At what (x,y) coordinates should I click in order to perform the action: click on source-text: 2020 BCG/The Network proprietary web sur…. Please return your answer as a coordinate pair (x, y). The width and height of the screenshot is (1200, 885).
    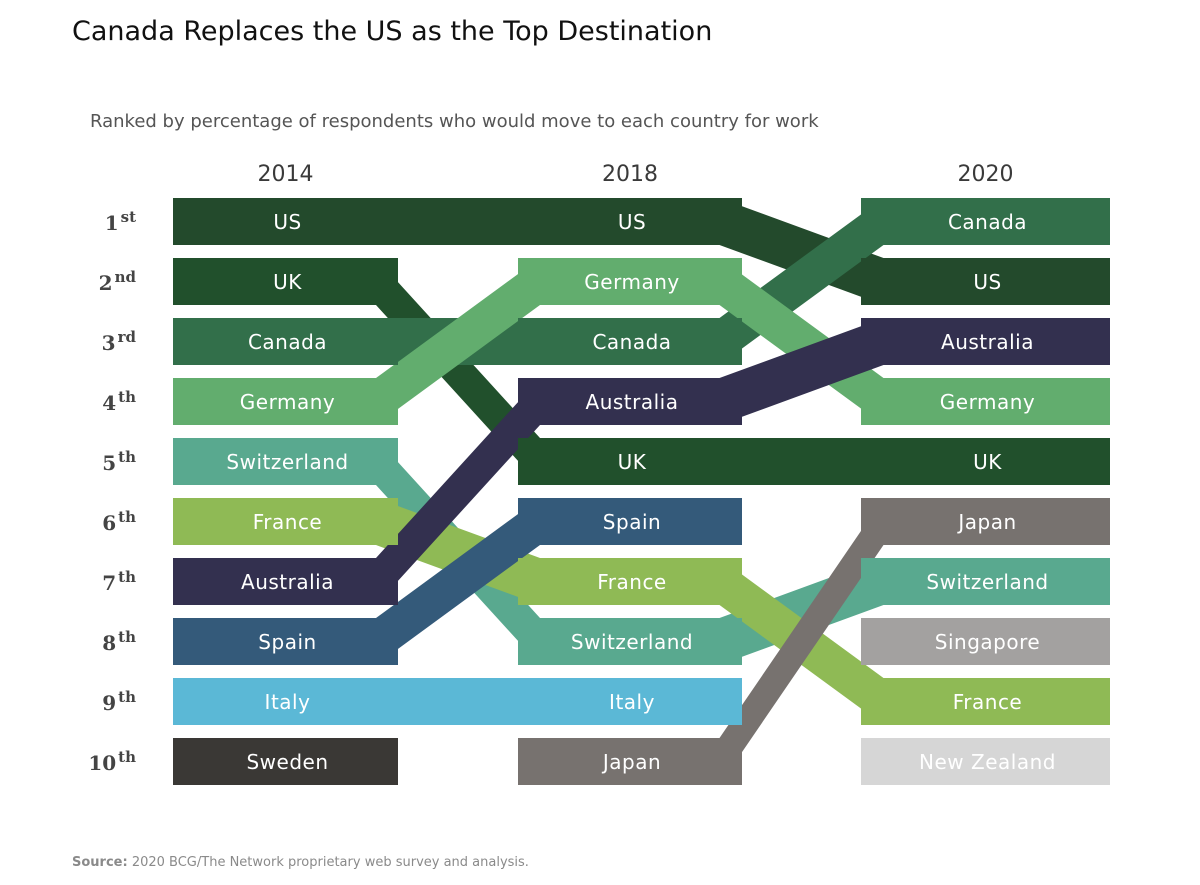
    Looking at the image, I should click on (330, 862).